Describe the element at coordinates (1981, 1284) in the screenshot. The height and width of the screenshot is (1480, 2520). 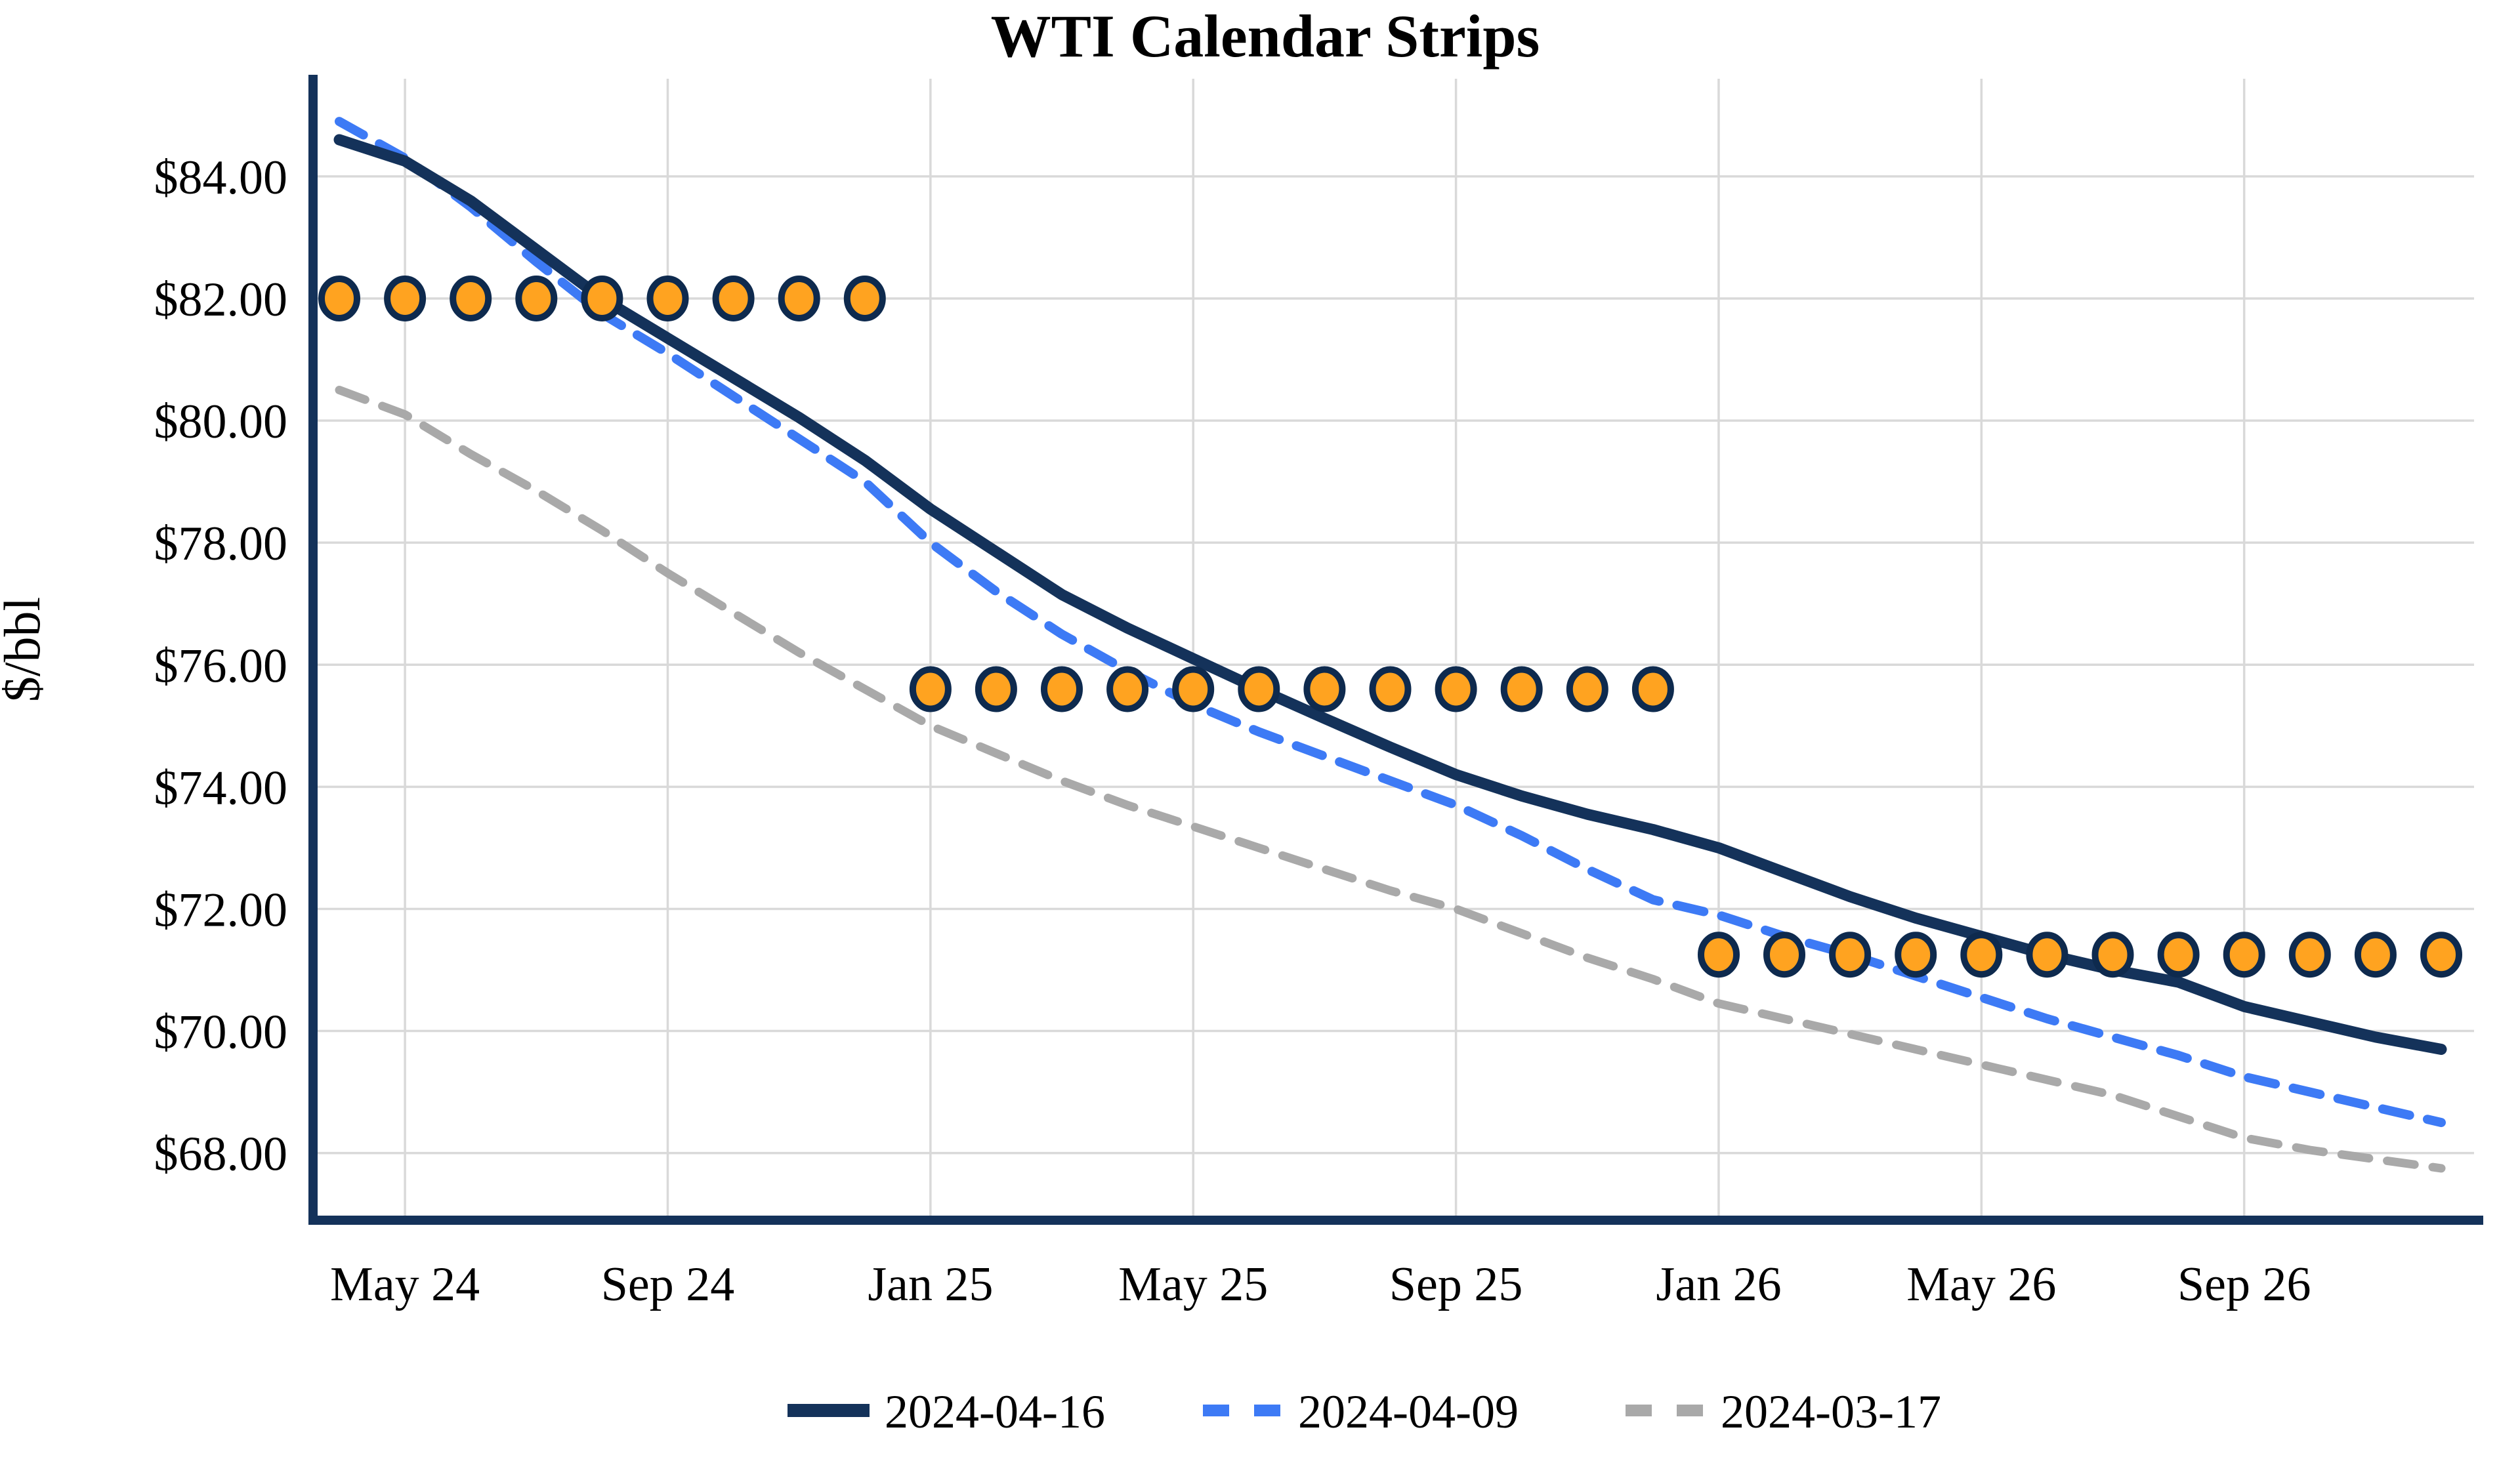
I see `x-tick-label: May 26` at that location.